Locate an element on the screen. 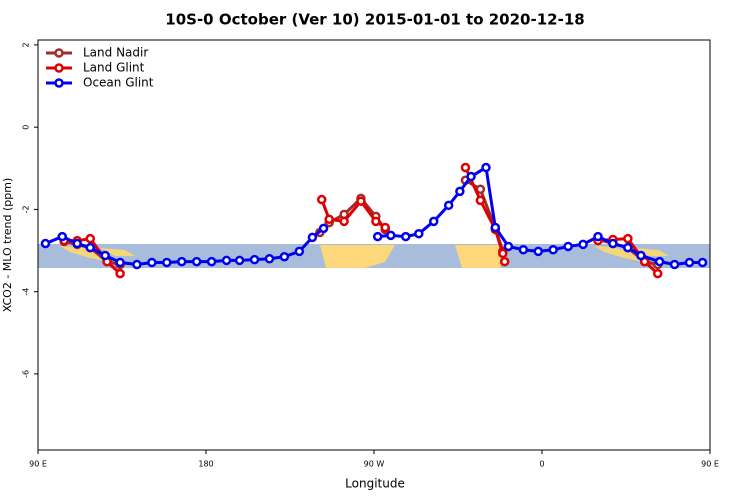  y-tick-label: -6 is located at coordinates (26, 374).